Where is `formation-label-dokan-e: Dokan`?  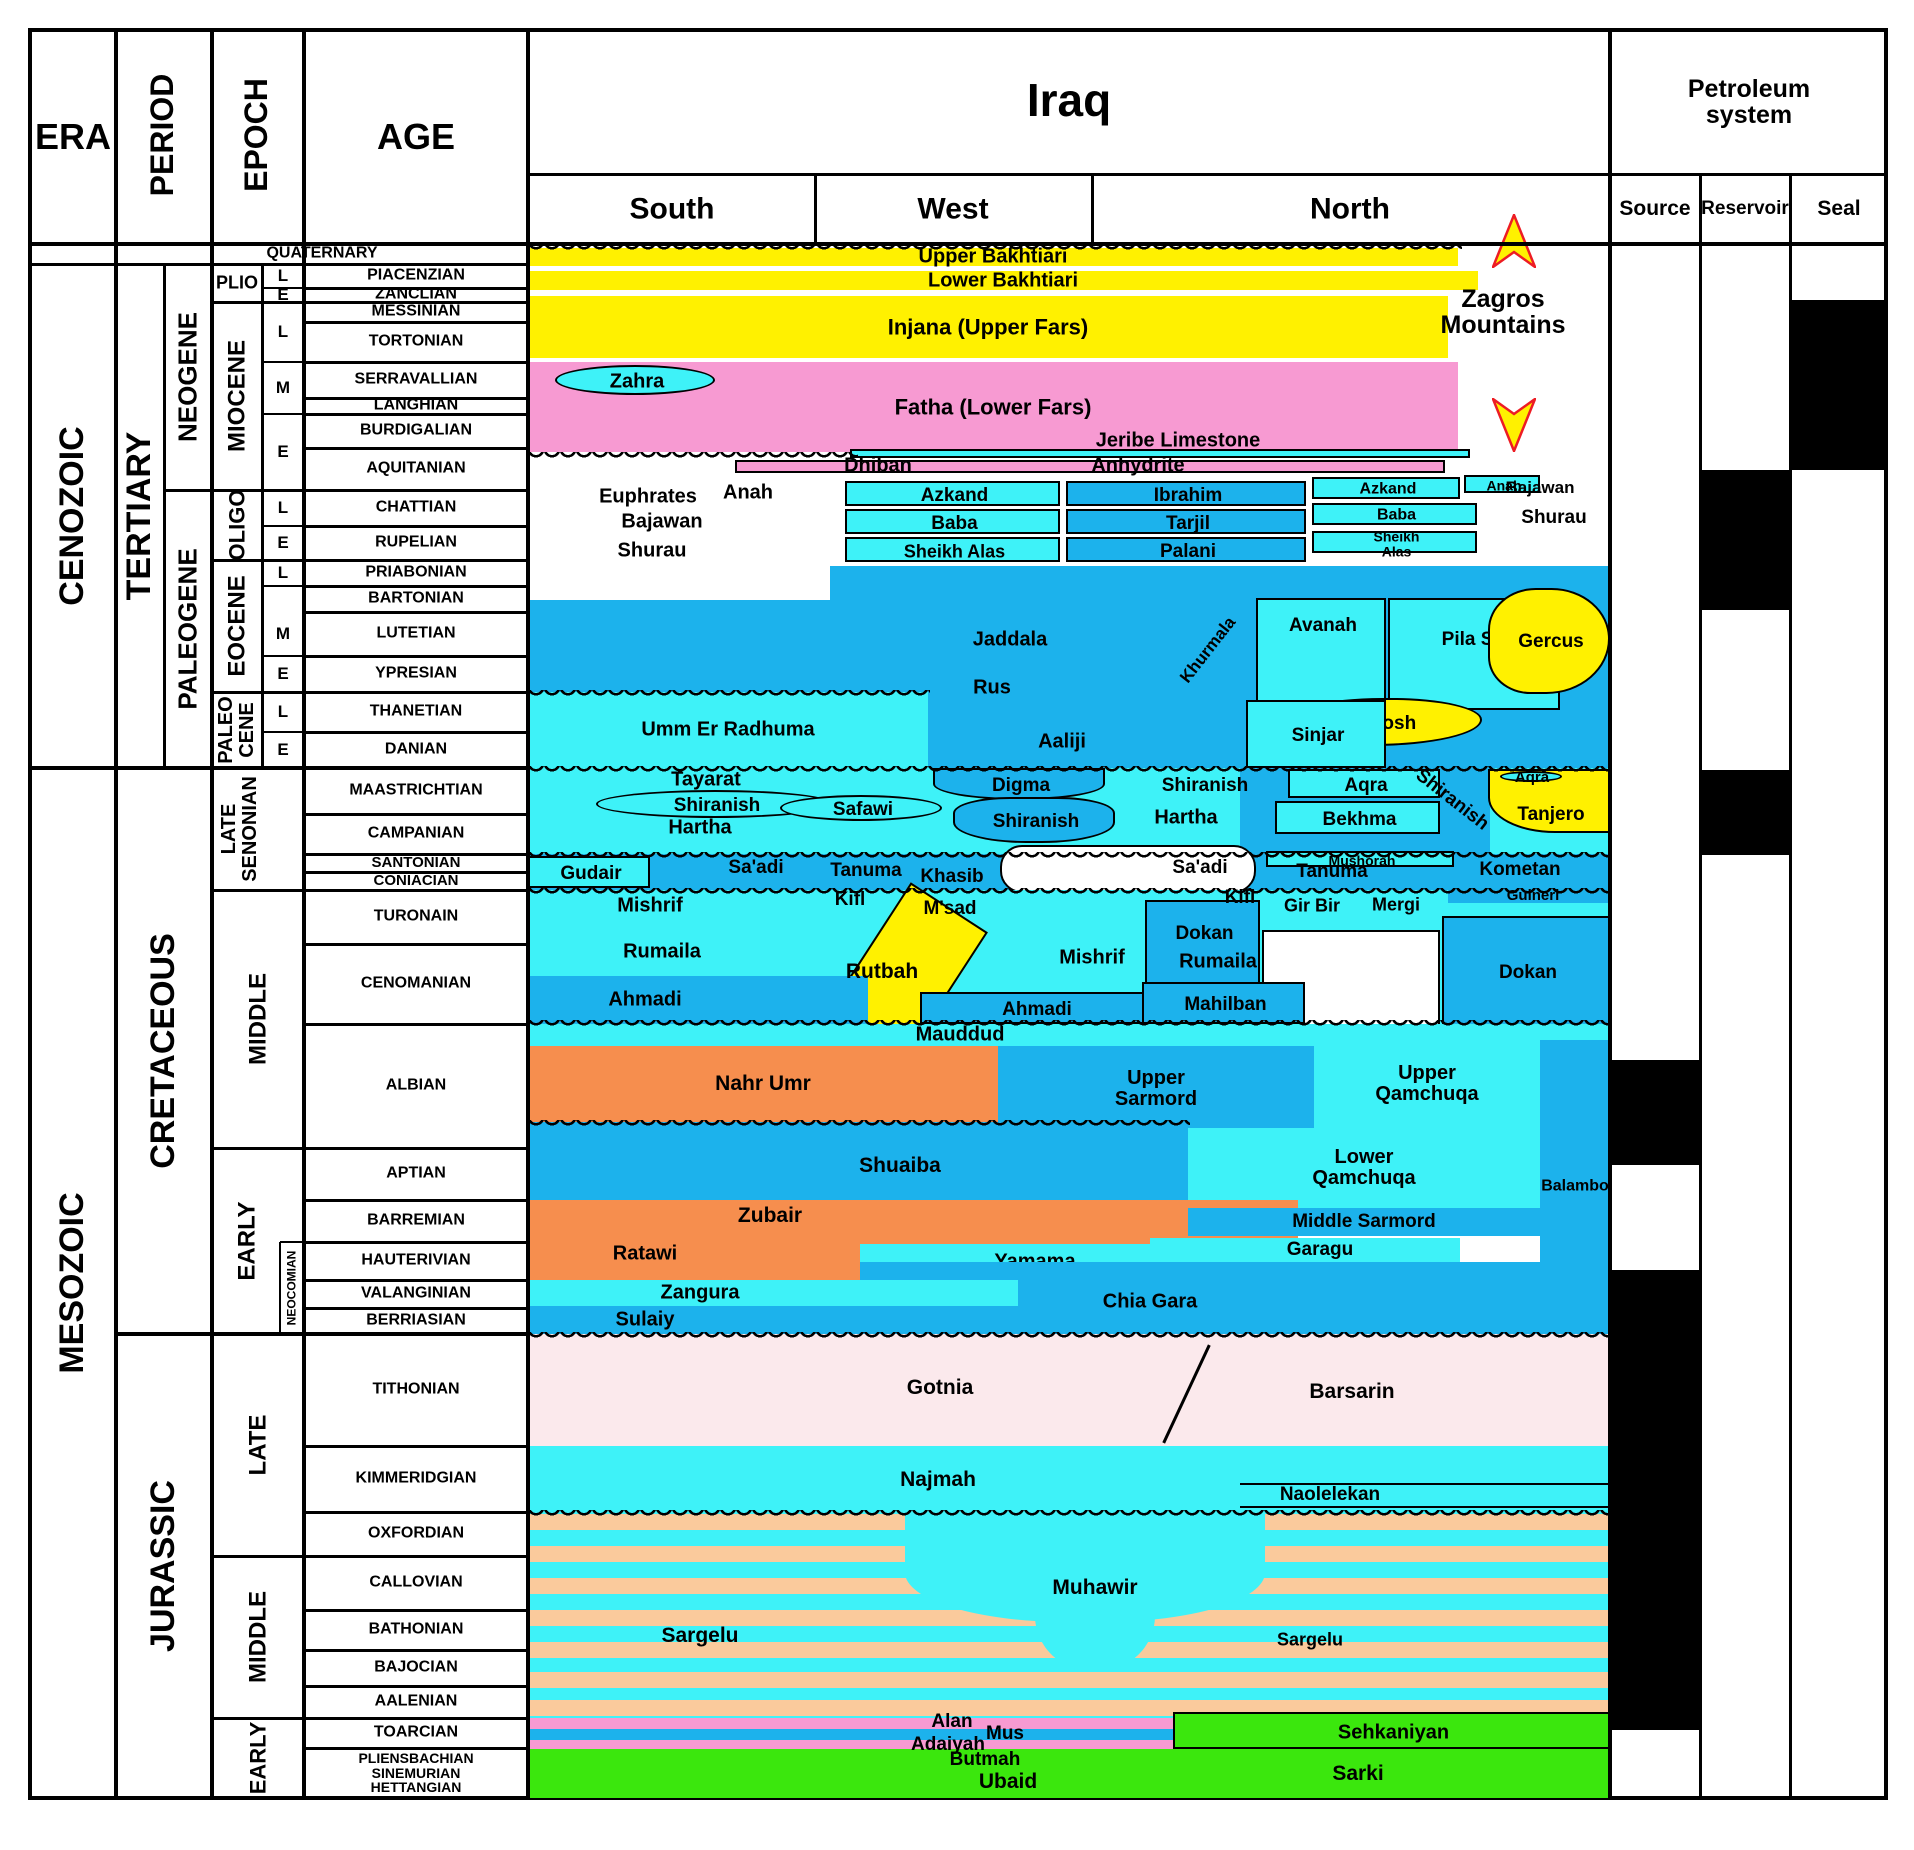
formation-label-dokan-e: Dokan is located at coordinates (1528, 973).